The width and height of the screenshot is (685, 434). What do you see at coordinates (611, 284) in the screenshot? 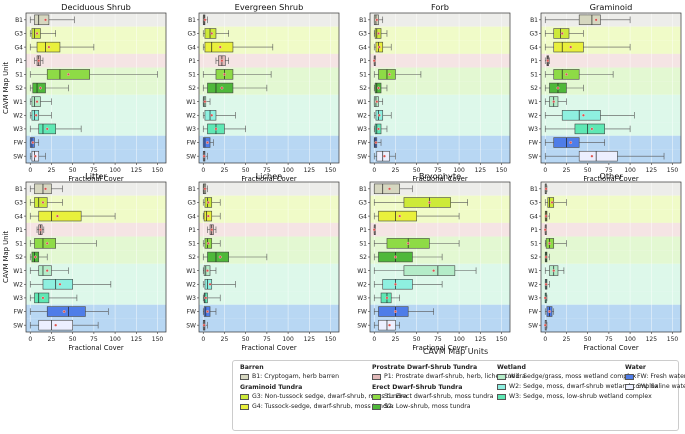
I see `band-w2` at bounding box center [611, 284].